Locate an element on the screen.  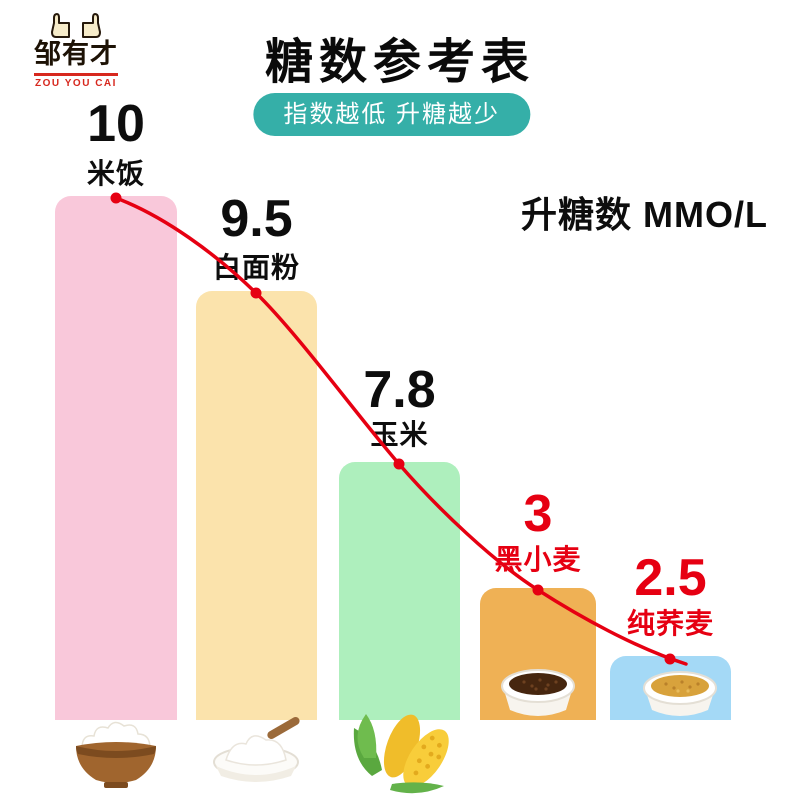
bar-category-label: 玉米 is located at coordinates (399, 434).